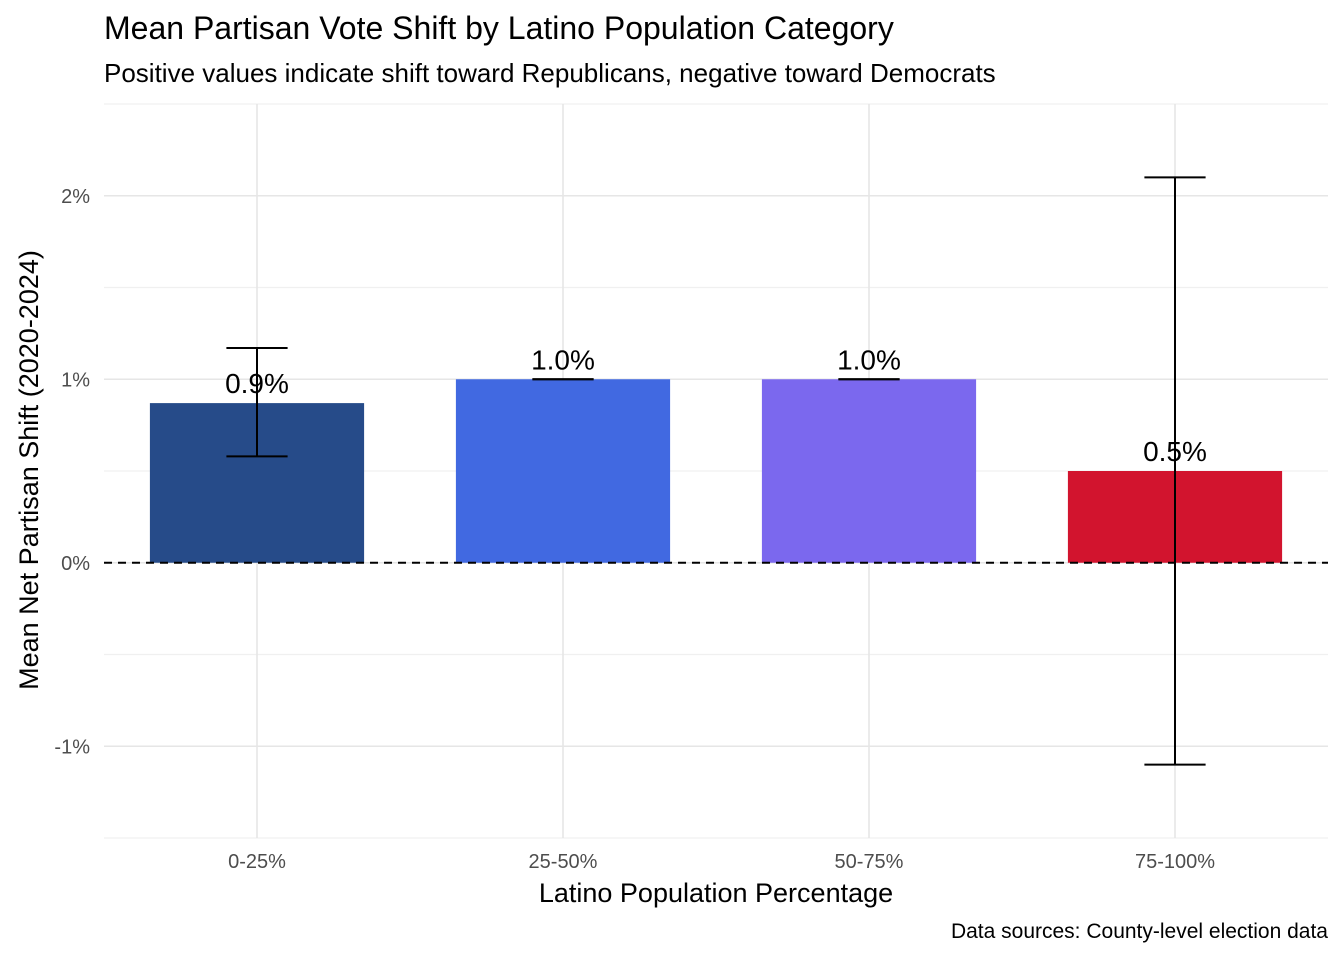  What do you see at coordinates (257, 383) in the screenshot?
I see `bar-value-label: 0.9%` at bounding box center [257, 383].